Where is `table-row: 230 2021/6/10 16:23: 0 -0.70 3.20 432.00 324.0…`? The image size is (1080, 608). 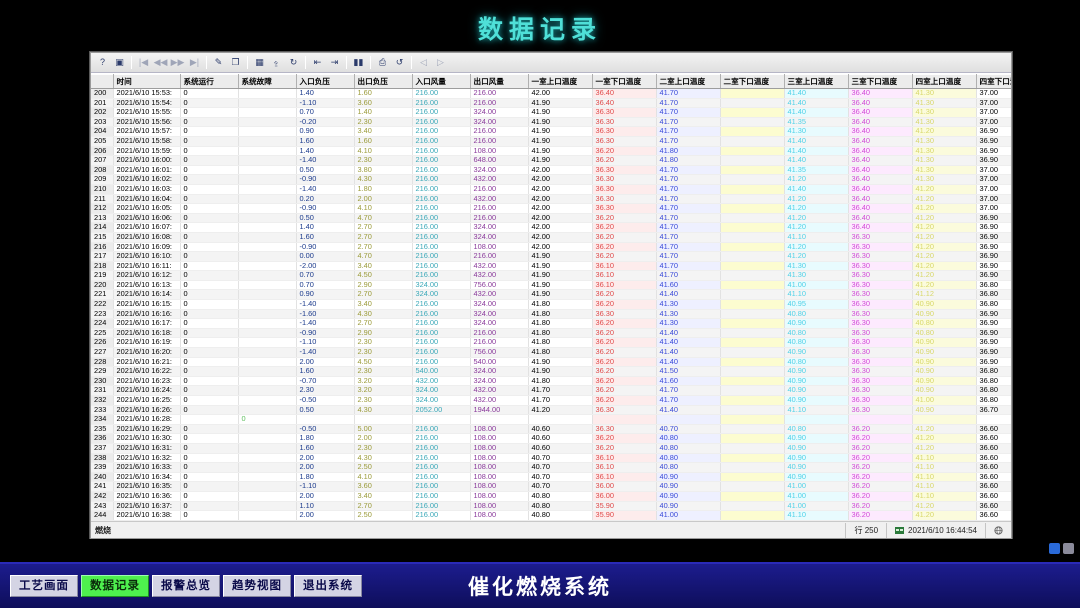
table-row: 230 2021/6/10 16:23: 0 -0.70 3.20 432.00 324.0… is located at coordinates (551, 381).